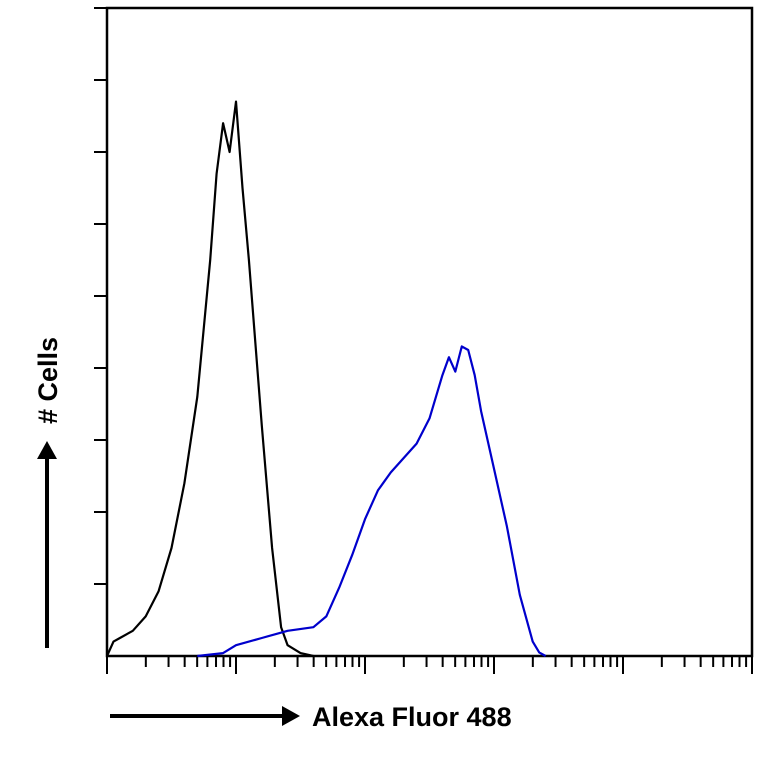  What do you see at coordinates (48, 380) in the screenshot?
I see `y-axis-title: # Cells` at bounding box center [48, 380].